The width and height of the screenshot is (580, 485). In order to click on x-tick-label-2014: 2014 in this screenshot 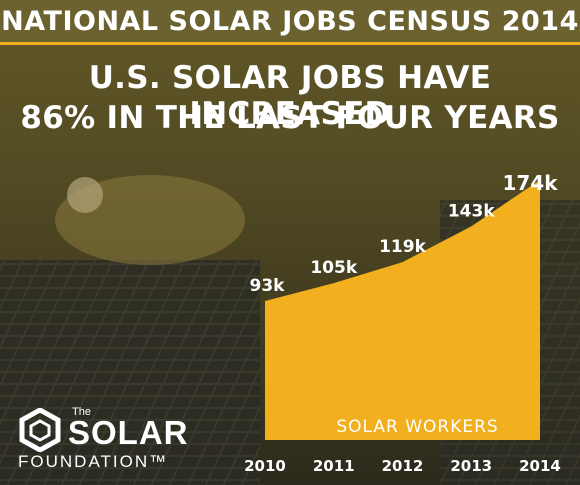, I will do `click(540, 466)`.